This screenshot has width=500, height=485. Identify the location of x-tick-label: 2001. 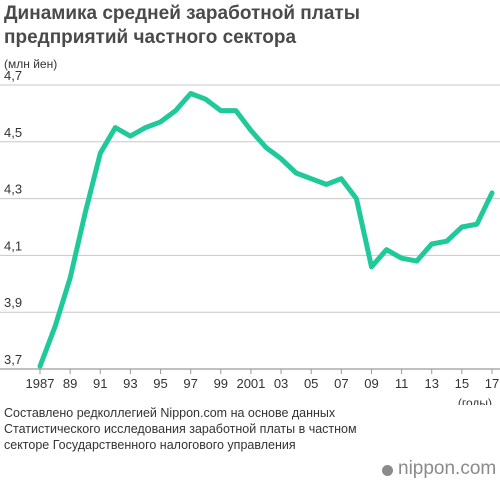
(250, 383).